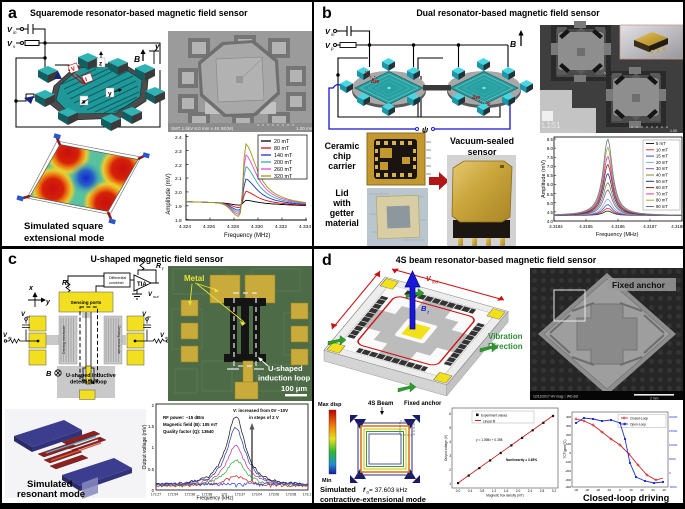 The width and height of the screenshot is (685, 509). I want to click on svg-text: in, so click(333, 34).